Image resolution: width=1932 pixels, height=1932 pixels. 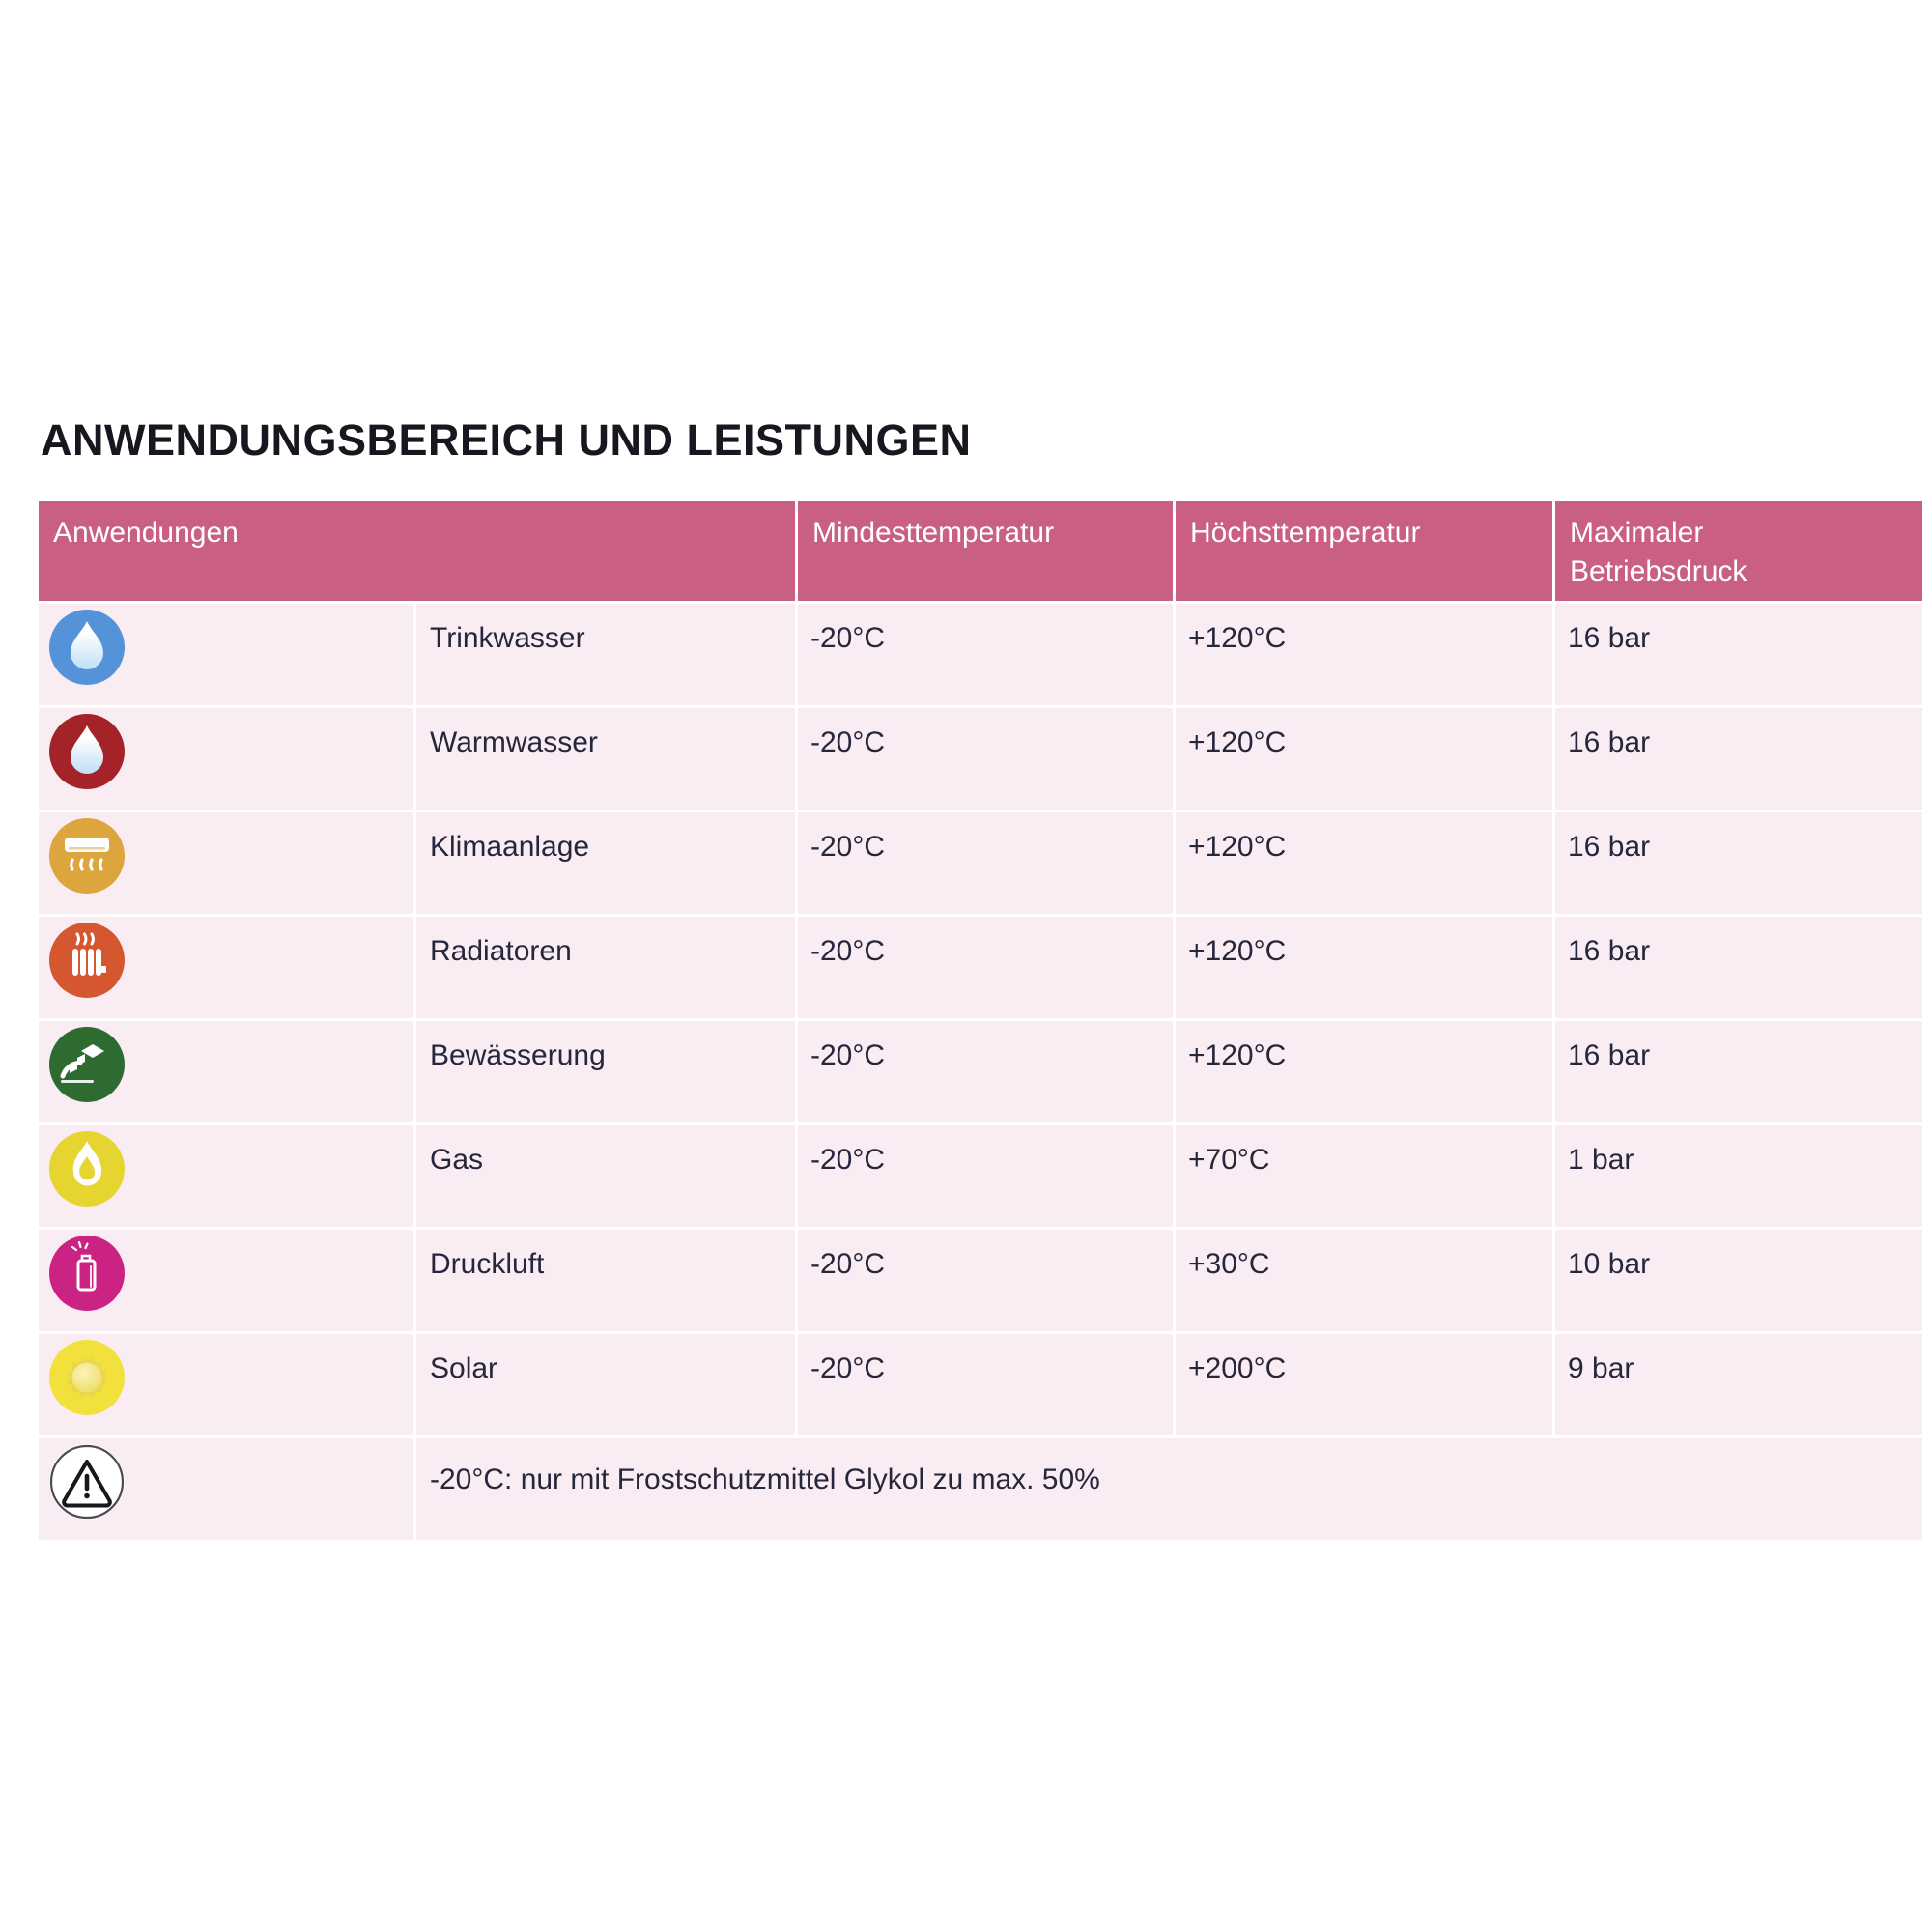 What do you see at coordinates (1738, 1176) in the screenshot?
I see `max-pressure-value: 1 bar` at bounding box center [1738, 1176].